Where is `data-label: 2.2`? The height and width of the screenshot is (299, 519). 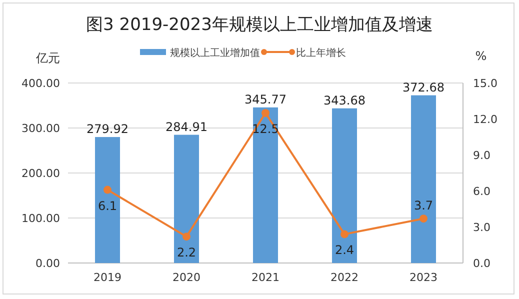
data-label: 2.2 is located at coordinates (186, 253).